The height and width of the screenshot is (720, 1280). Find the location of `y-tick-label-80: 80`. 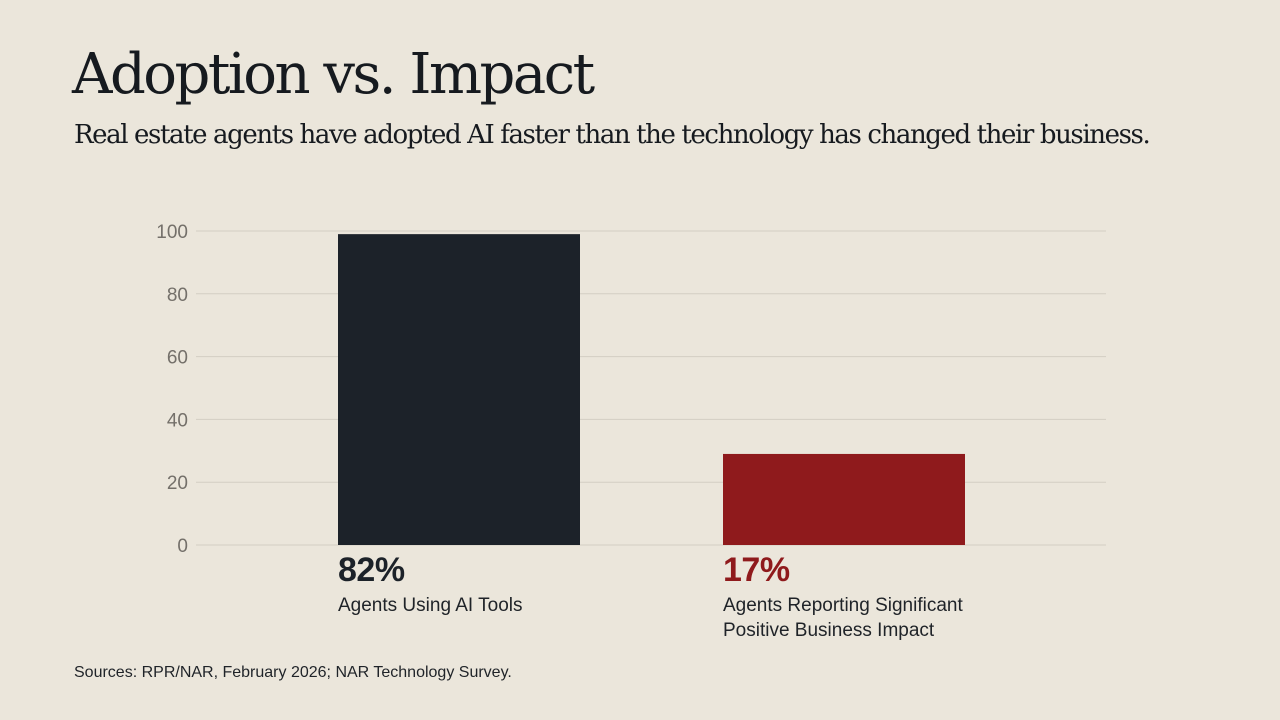

y-tick-label-80: 80 is located at coordinates (177, 295).